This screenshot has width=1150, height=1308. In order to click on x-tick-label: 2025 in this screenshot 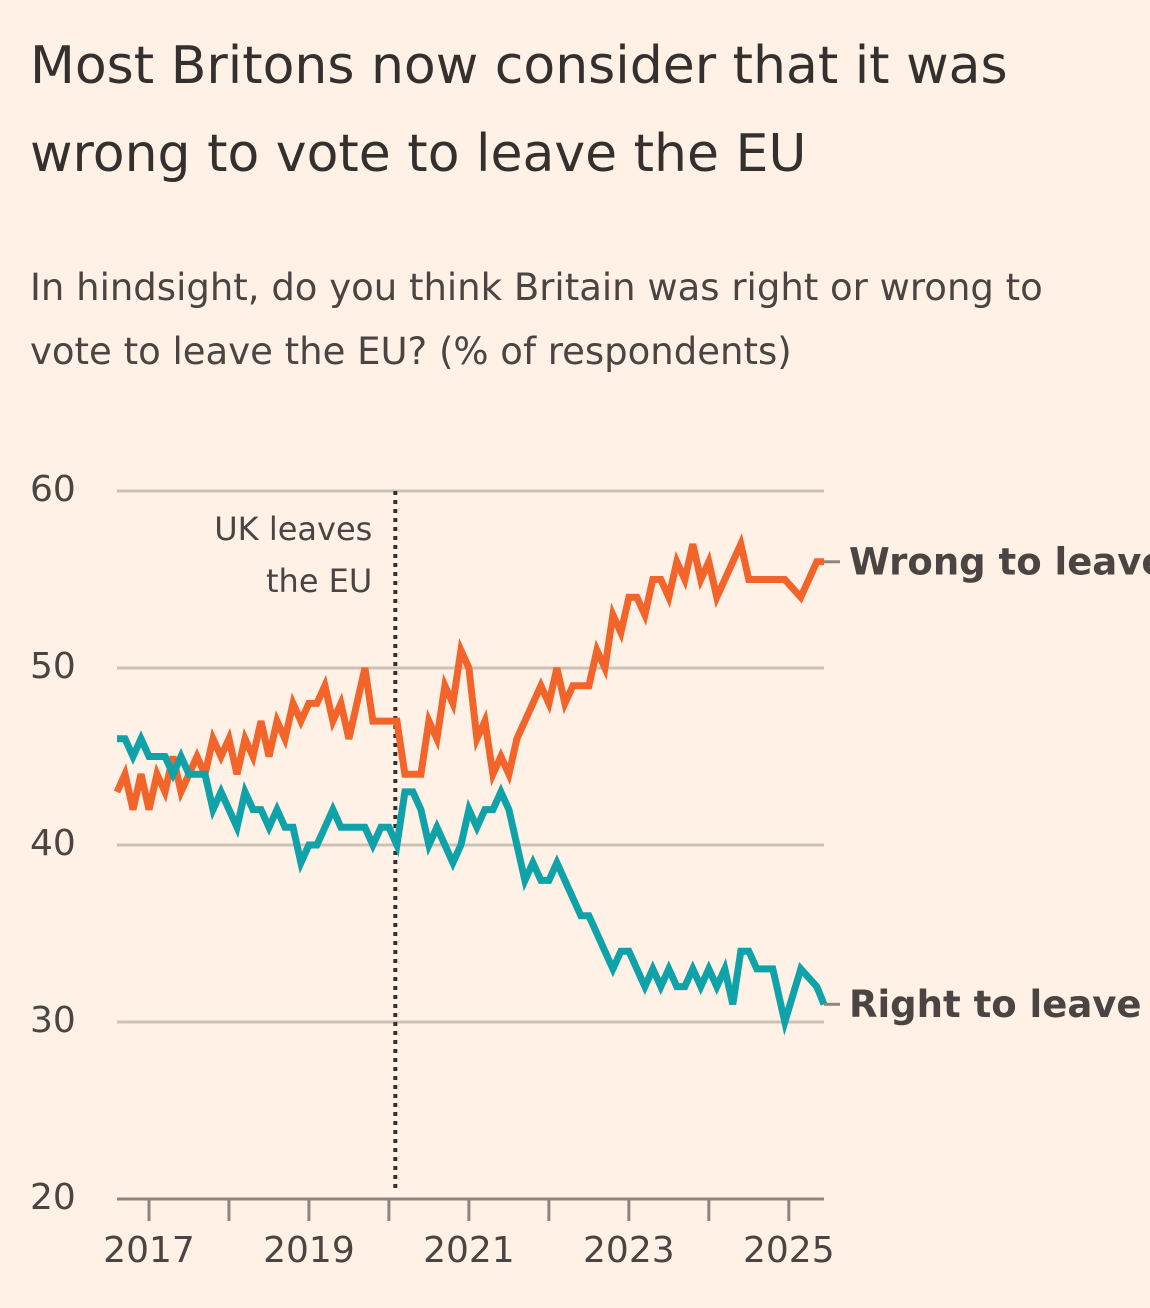, I will do `click(789, 1250)`.